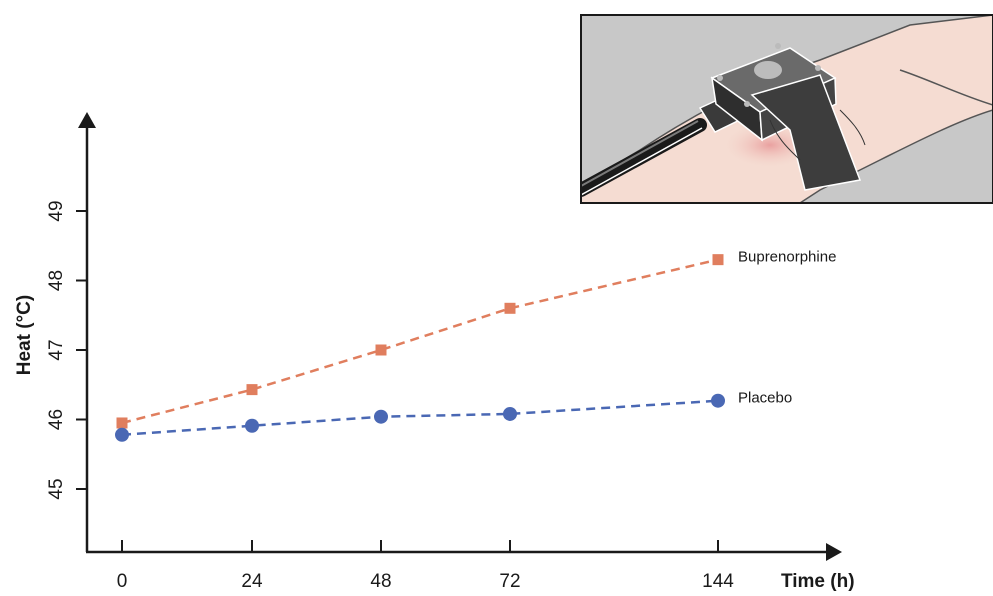  What do you see at coordinates (56, 488) in the screenshot?
I see `y-tick-label: 45` at bounding box center [56, 488].